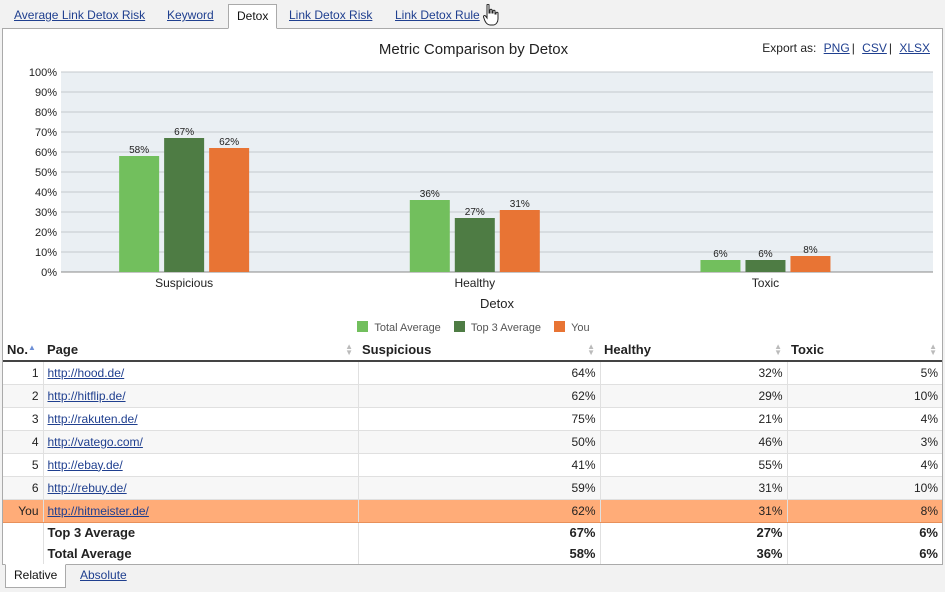 This screenshot has width=945, height=592. What do you see at coordinates (479, 373) in the screenshot?
I see `suspicious-value: 64%` at bounding box center [479, 373].